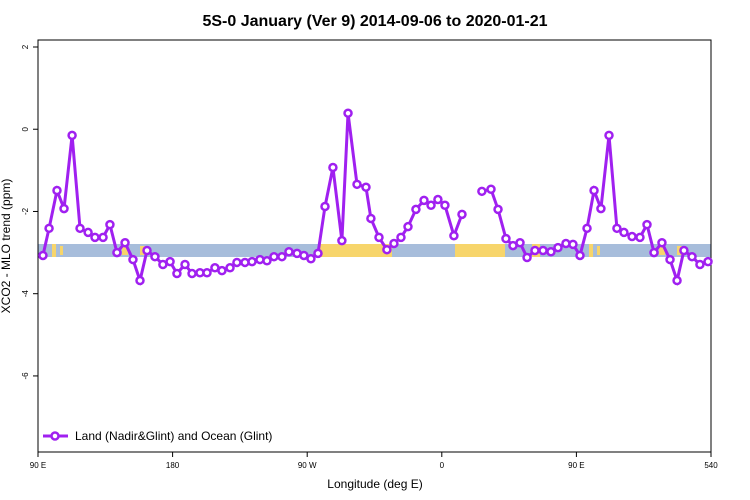 Image resolution: width=750 pixels, height=500 pixels. I want to click on x-tick-label: 0, so click(442, 465).